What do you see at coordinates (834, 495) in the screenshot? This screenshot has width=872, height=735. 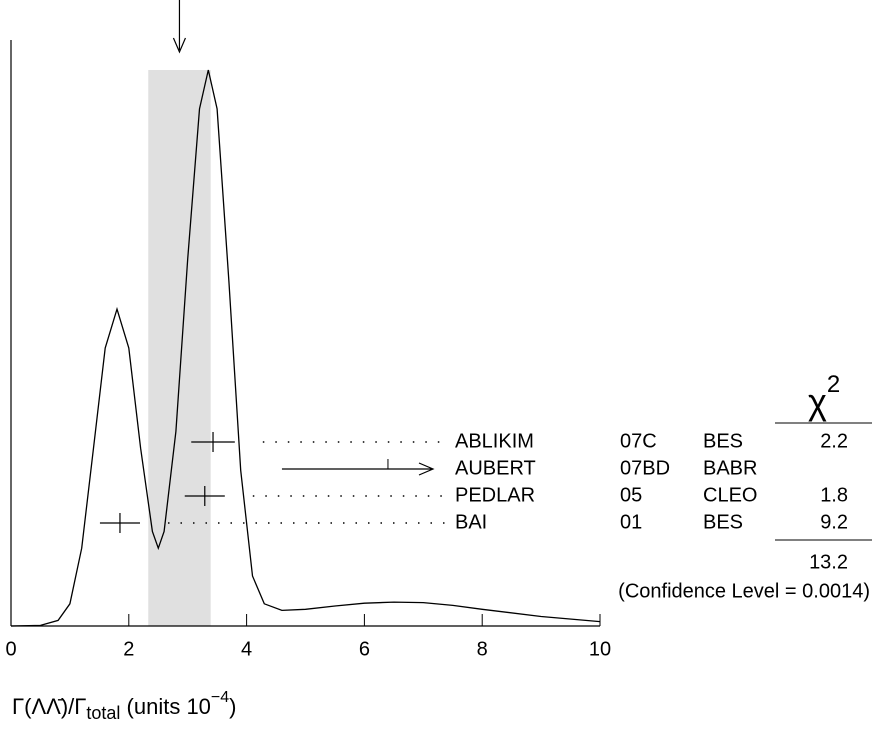 I see `measurement-chi2: 1.8` at bounding box center [834, 495].